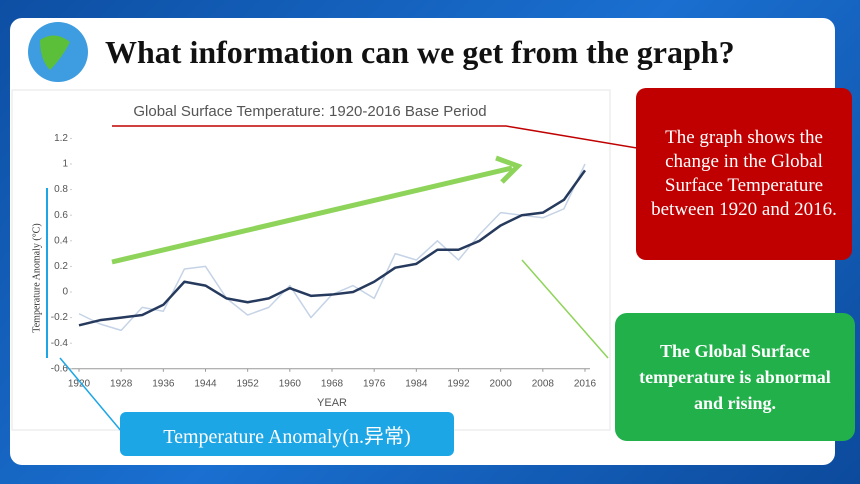 This screenshot has height=484, width=860. I want to click on x-tick-label: 1936, so click(163, 384).